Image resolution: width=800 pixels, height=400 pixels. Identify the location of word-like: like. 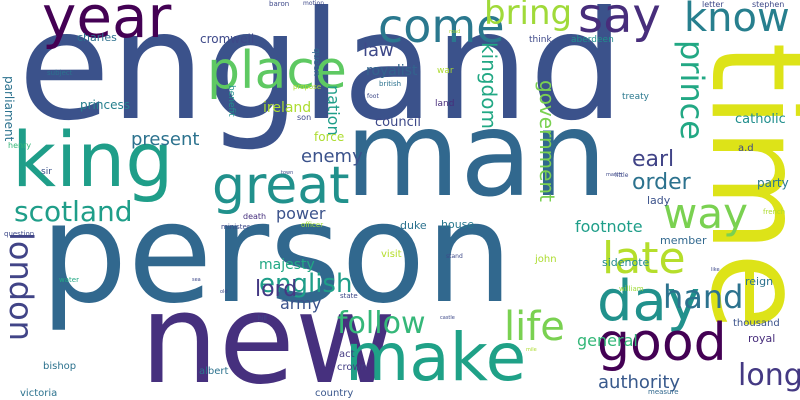
(715, 270).